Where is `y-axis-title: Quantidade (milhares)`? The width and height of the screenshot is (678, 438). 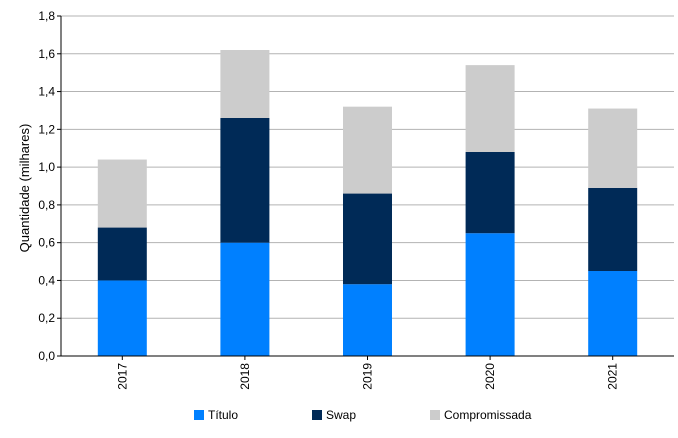 y-axis-title: Quantidade (milhares) is located at coordinates (24, 188).